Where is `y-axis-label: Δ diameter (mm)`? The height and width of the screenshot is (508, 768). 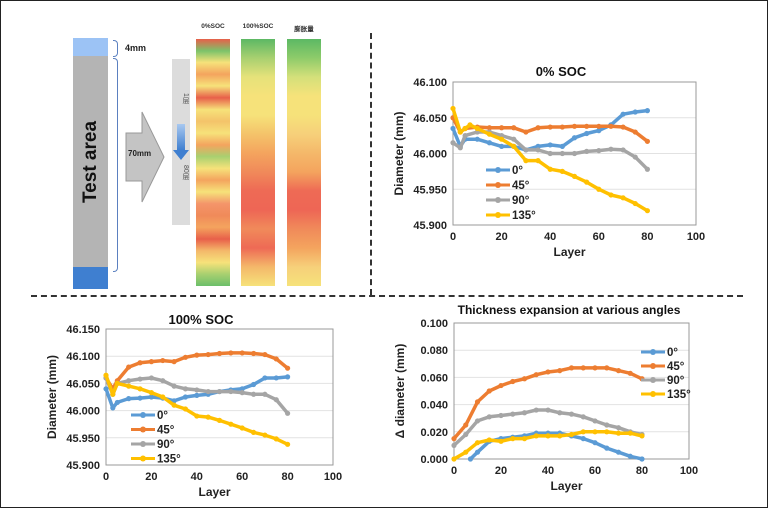 y-axis-label: Δ diameter (mm) is located at coordinates (400, 391).